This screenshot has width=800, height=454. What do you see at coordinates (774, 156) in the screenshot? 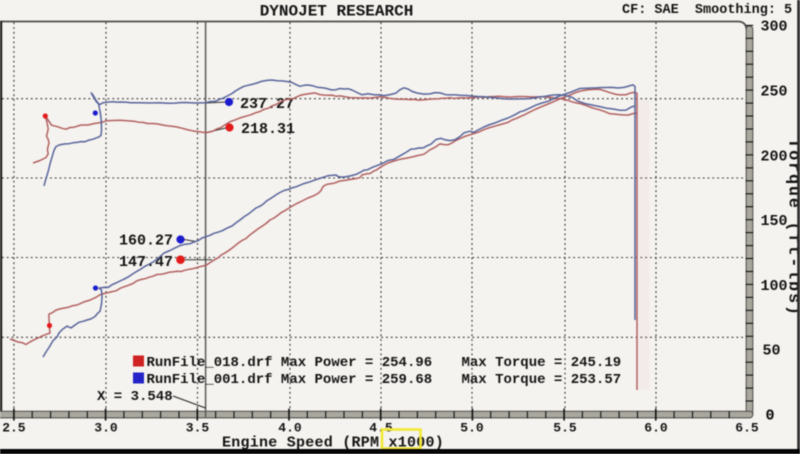
I see `svg-text: 200` at bounding box center [774, 156].